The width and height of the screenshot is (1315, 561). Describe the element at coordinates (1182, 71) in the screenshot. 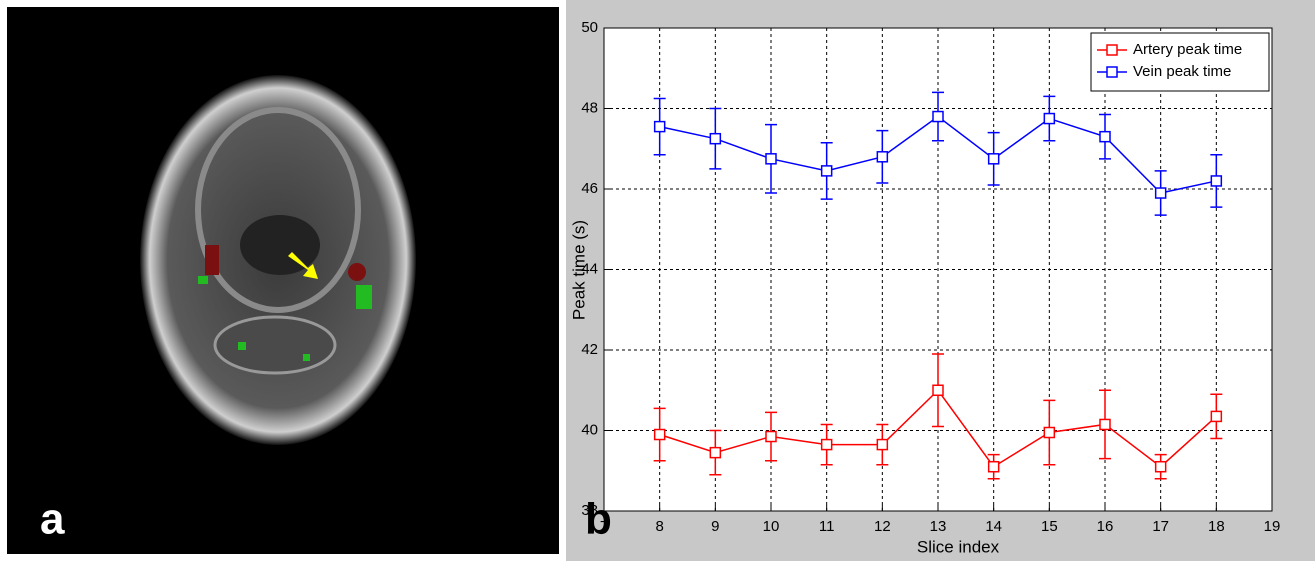

I see `legend-label: Vein peak time` at that location.